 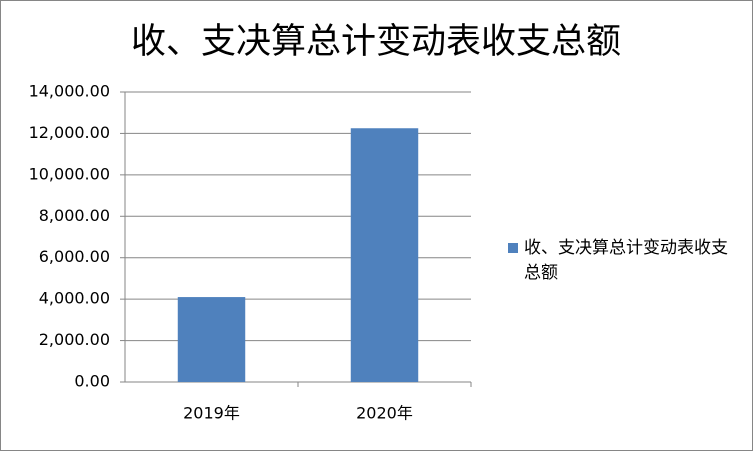 I want to click on y-tick-label: 0.00, so click(x=92, y=381).